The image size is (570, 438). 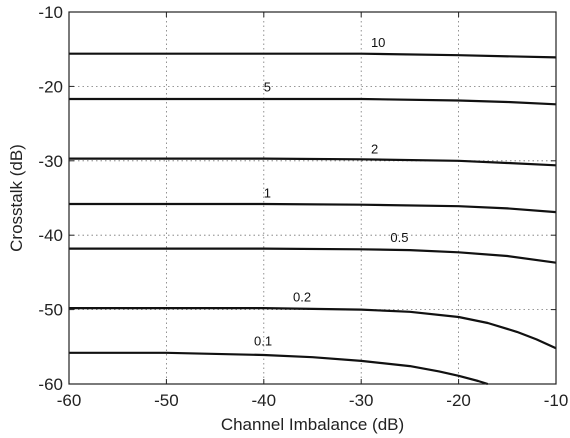 I want to click on series-line-0.1, so click(x=279, y=368).